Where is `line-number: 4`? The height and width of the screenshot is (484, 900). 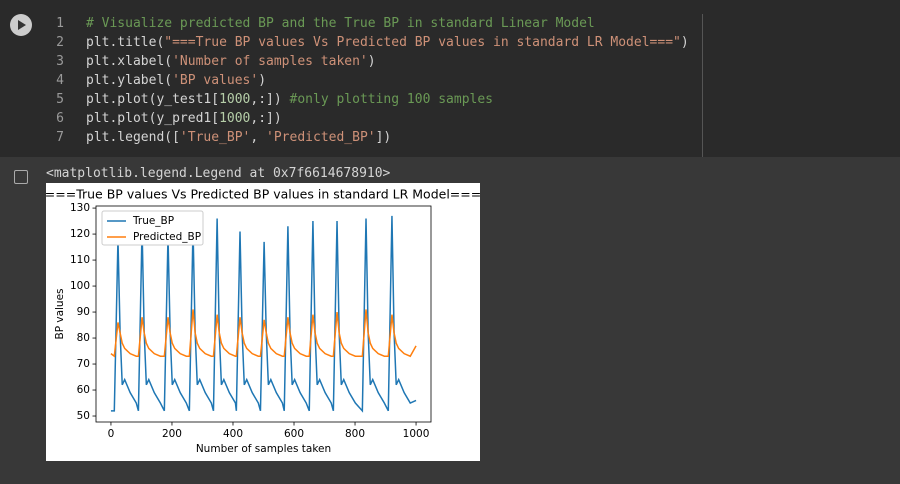 line-number: 4 is located at coordinates (60, 80).